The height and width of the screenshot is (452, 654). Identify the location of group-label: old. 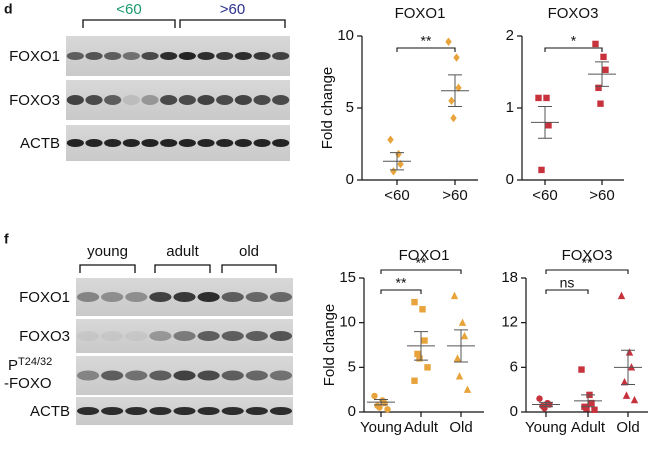
(249, 251).